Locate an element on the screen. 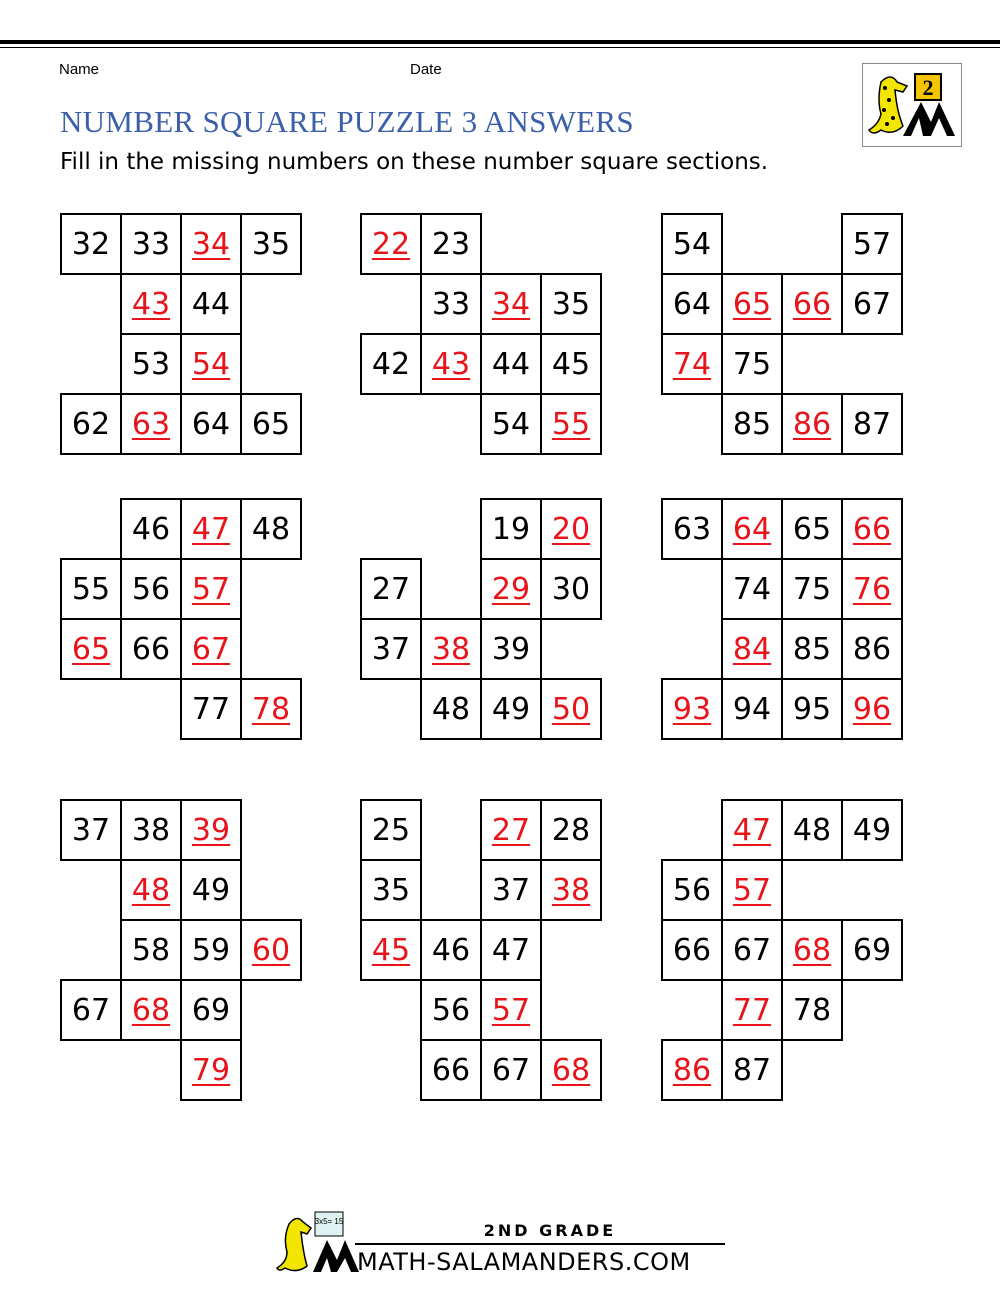 This screenshot has width=1000, height=1294. answer-cell: 74 is located at coordinates (692, 364).